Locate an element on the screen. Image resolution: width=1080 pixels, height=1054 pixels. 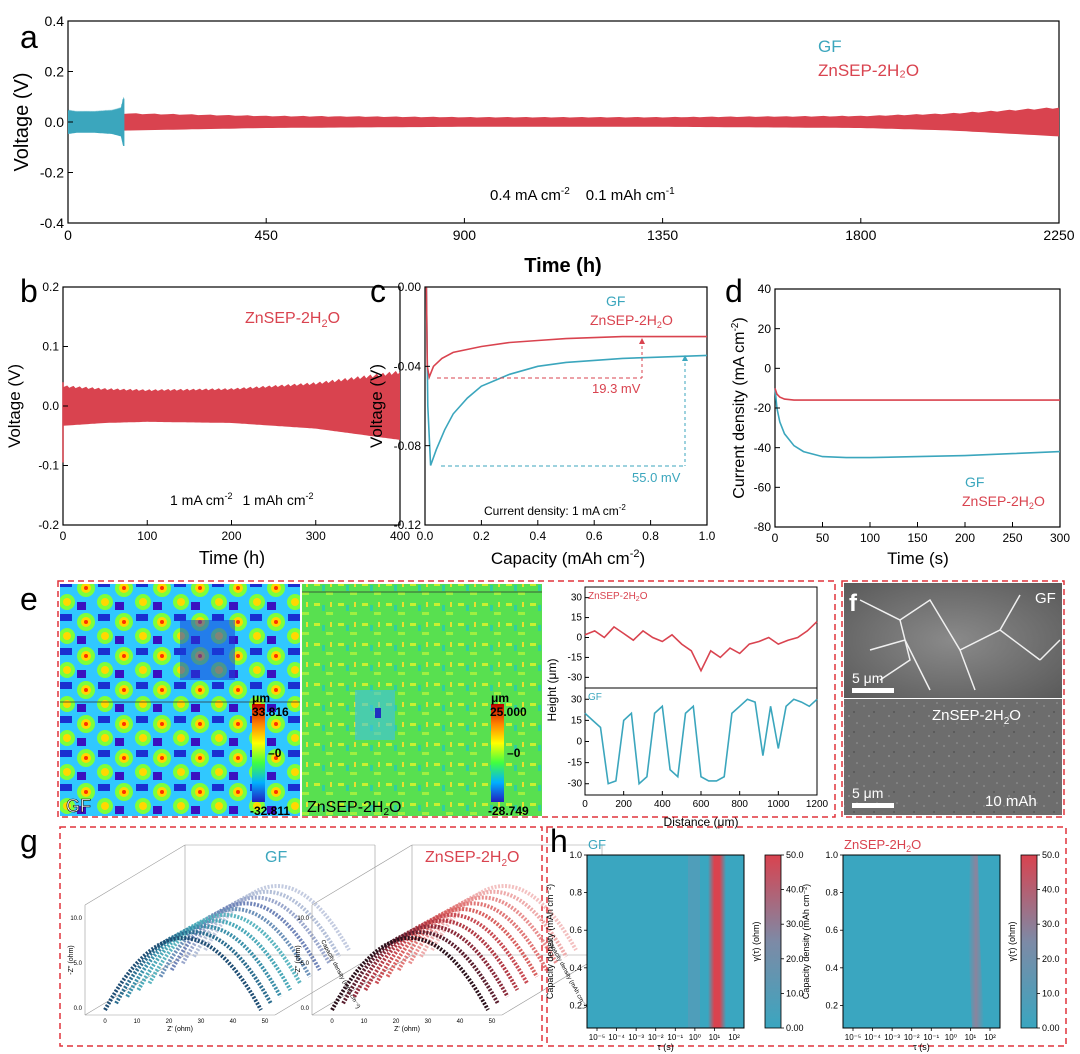
panel-c-ylabel: Voltage (V) is located at coordinates (376, 406).